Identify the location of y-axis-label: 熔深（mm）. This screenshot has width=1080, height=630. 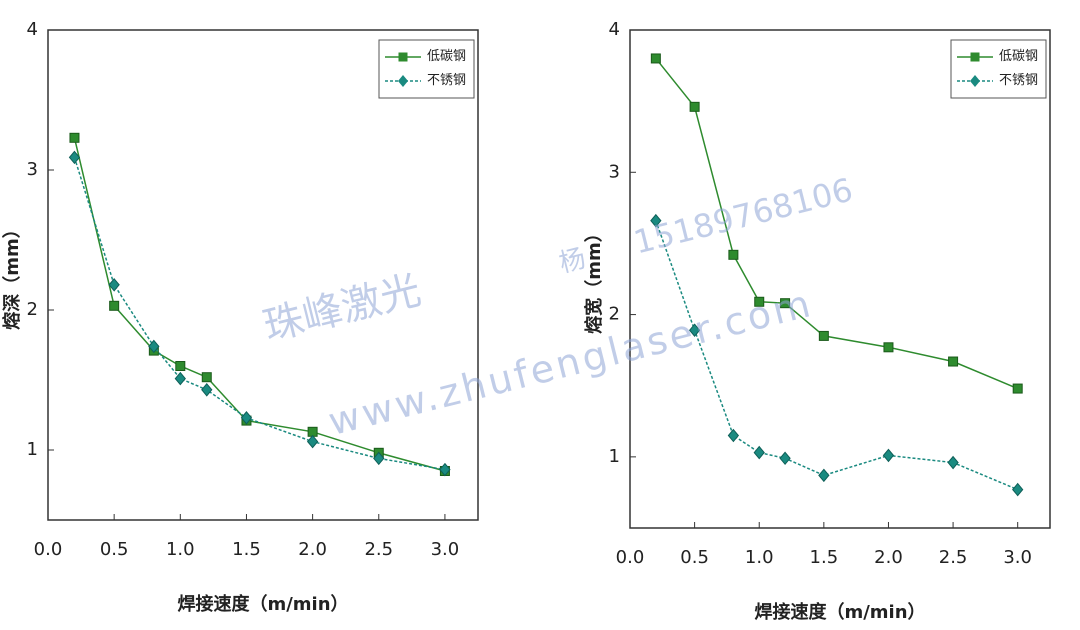
(12, 275).